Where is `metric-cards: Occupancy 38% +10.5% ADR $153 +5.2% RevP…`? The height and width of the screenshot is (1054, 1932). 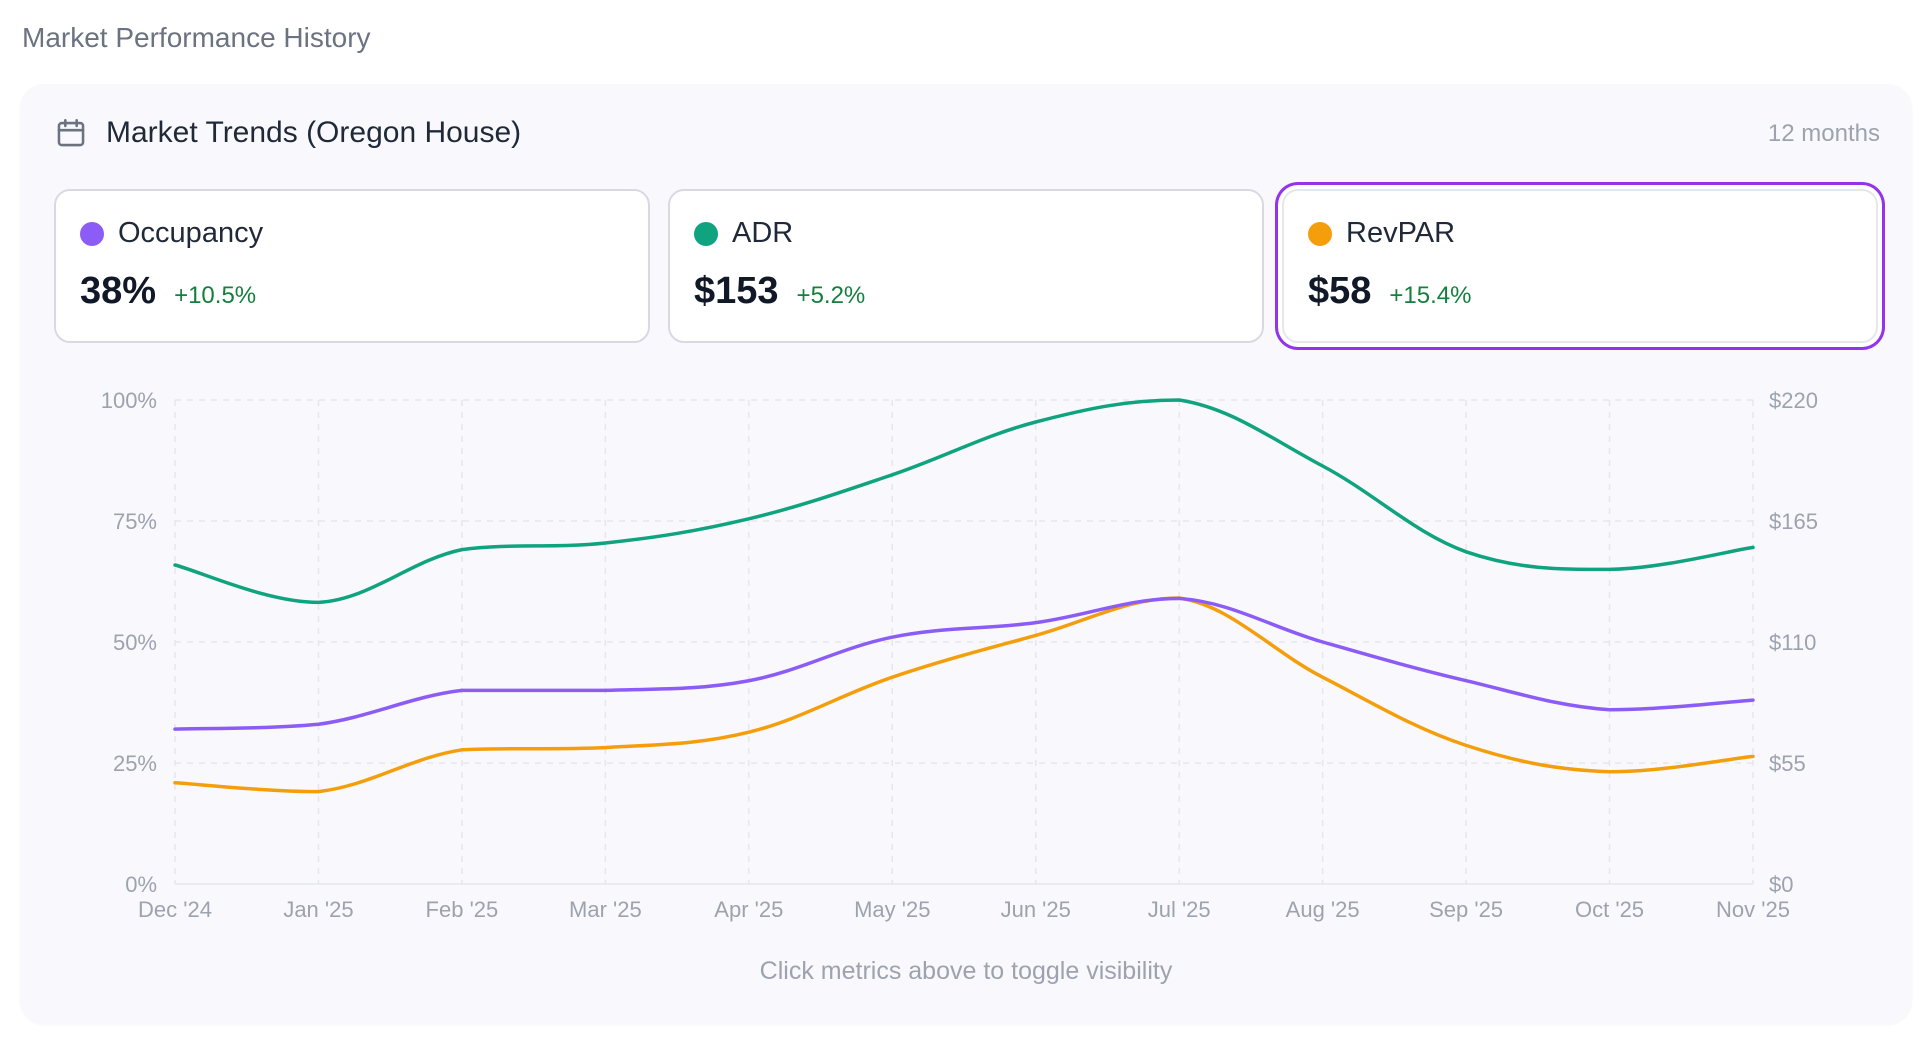
metric-cards: Occupancy 38% +10.5% ADR $153 +5.2% RevP… is located at coordinates (966, 266).